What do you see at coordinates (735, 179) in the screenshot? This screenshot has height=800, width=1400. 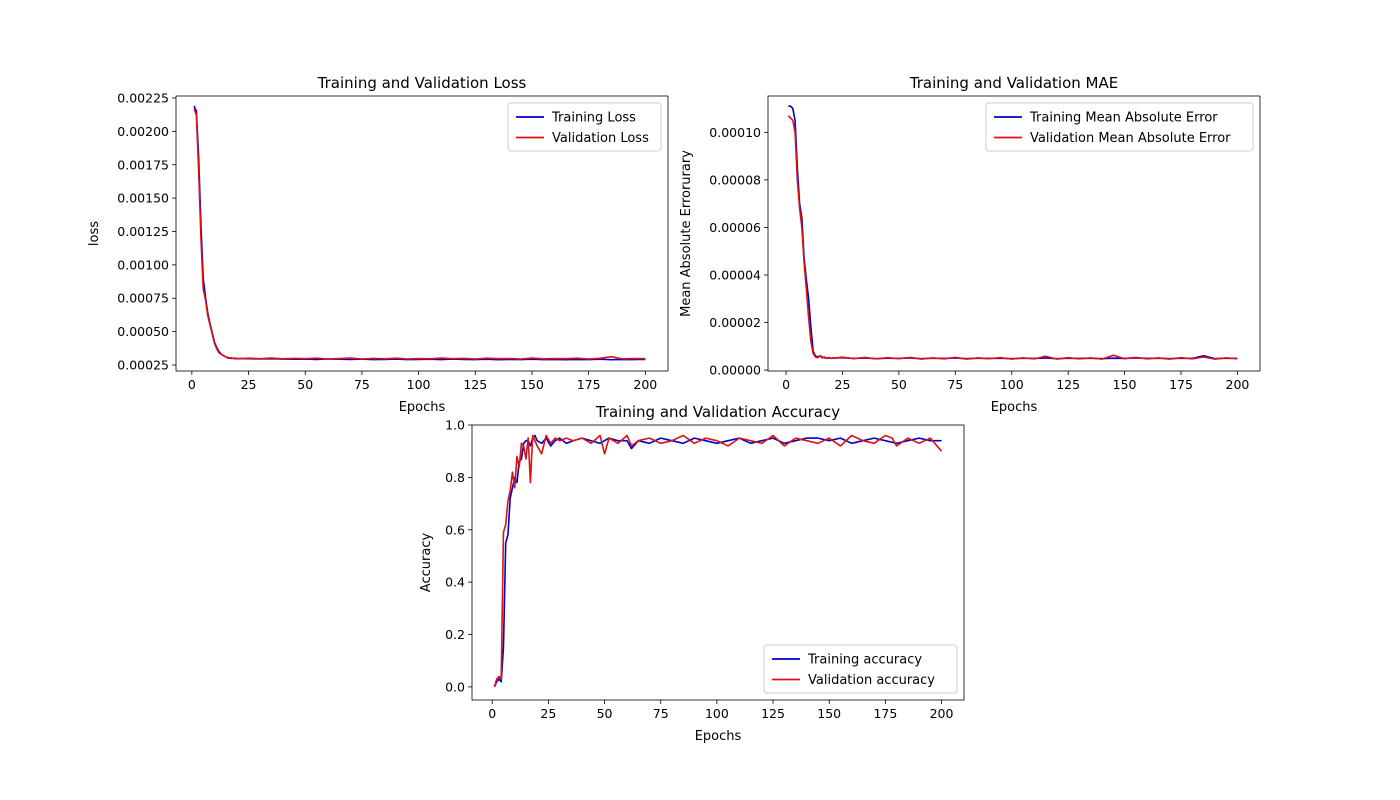 I see `mae-ytick-label: 0.00008` at bounding box center [735, 179].